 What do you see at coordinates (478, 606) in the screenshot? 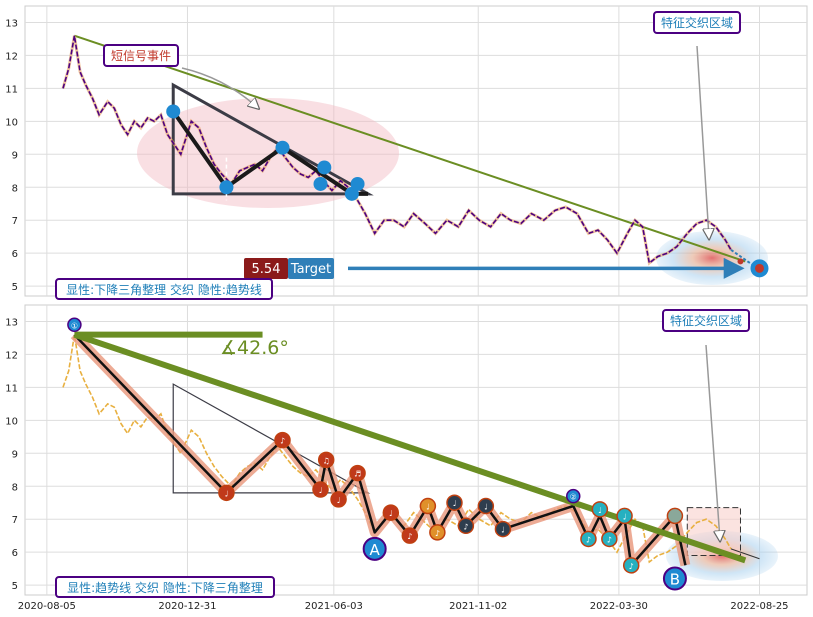
I see `x-tick-label: 2021-11-02` at bounding box center [478, 606].